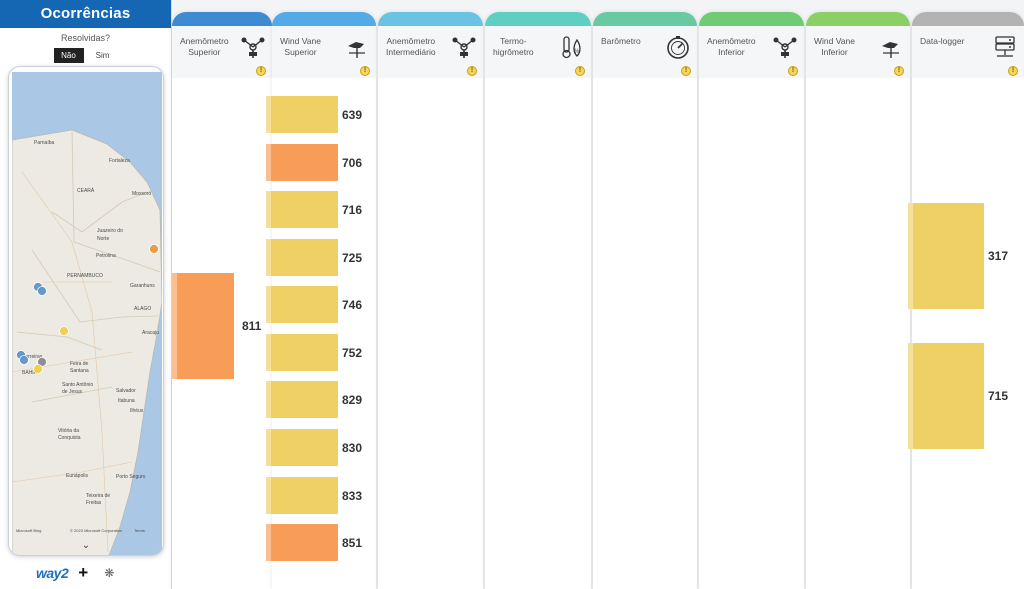  Describe the element at coordinates (300, 46) in the screenshot. I see `column-header-label: Wind Vane Superior` at that location.